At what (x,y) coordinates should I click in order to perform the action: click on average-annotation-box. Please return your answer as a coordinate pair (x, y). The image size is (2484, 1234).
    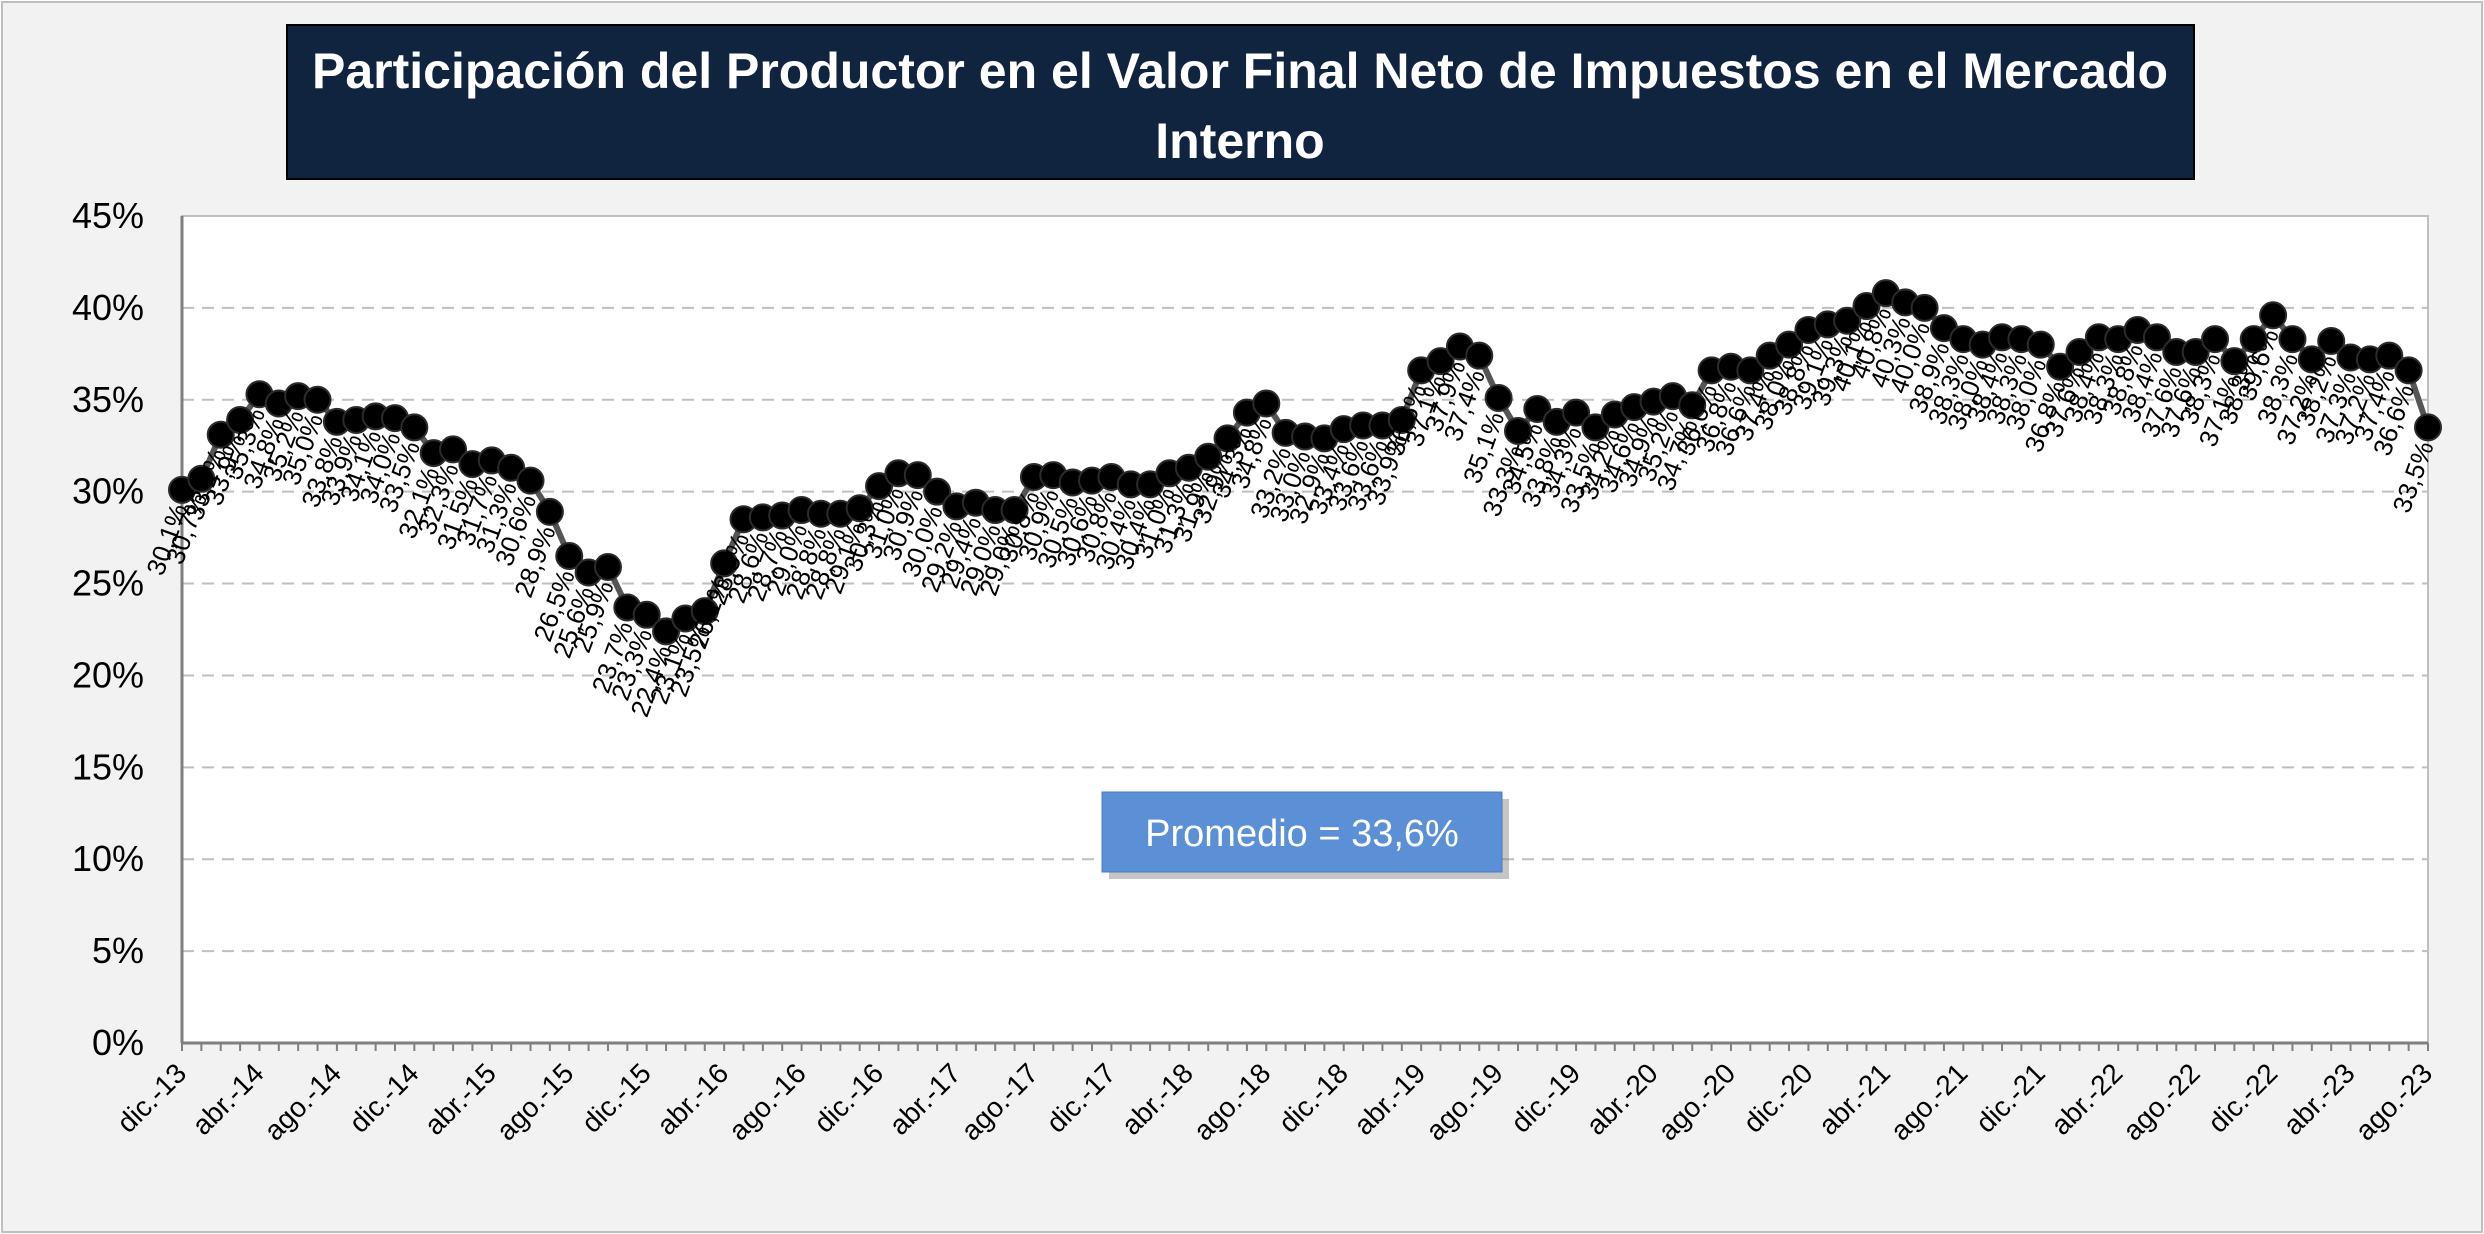
    Looking at the image, I should click on (1302, 832).